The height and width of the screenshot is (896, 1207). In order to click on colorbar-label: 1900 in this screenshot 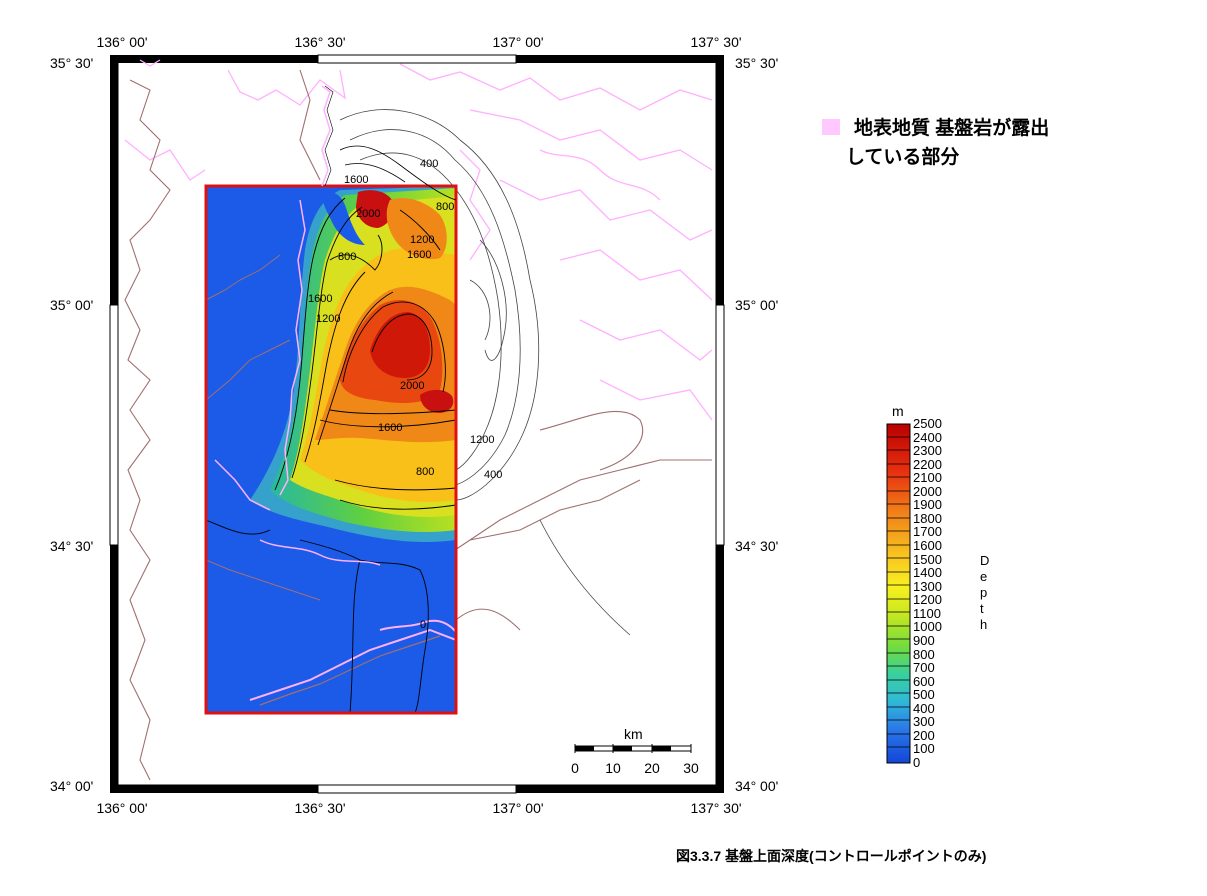, I will do `click(927, 505)`.